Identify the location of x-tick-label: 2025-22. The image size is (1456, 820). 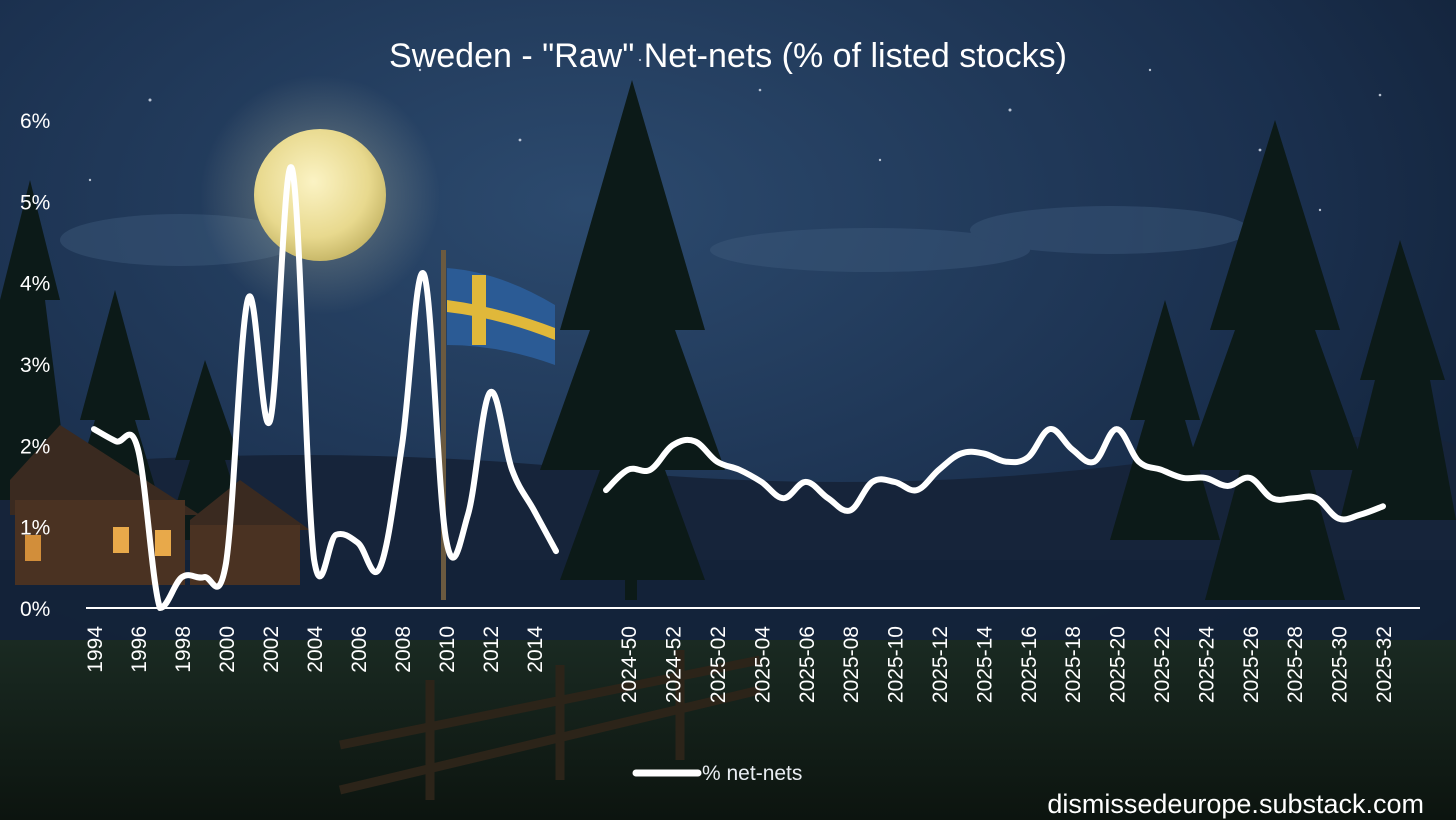
(1162, 664).